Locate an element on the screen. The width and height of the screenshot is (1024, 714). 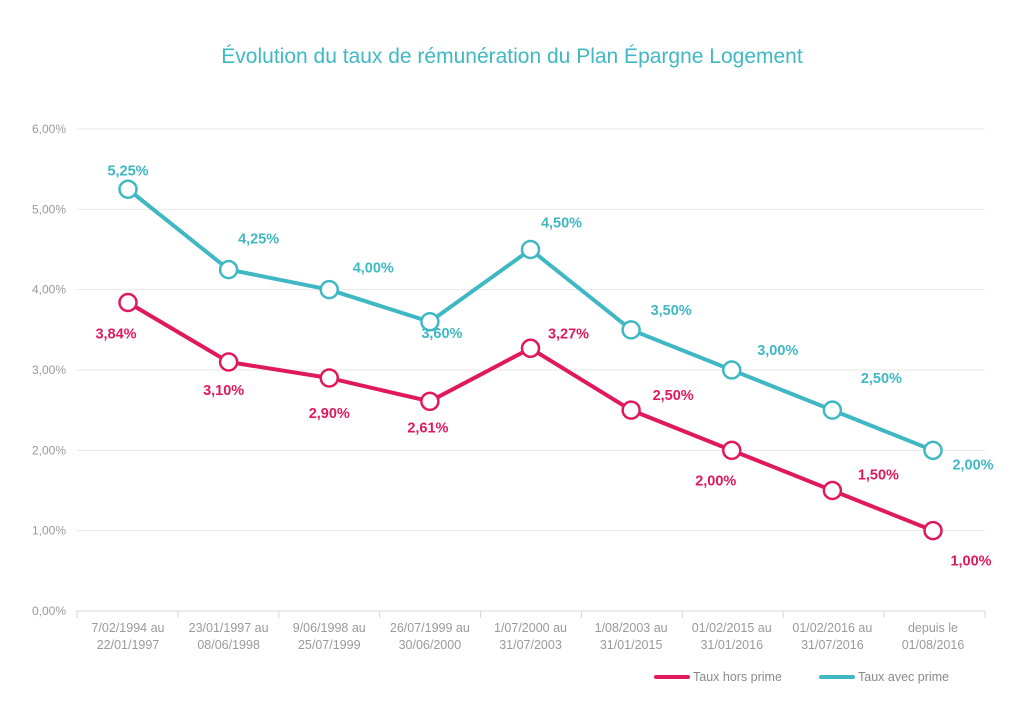
legend: Taux hors prime Taux avec prime is located at coordinates (801, 677).